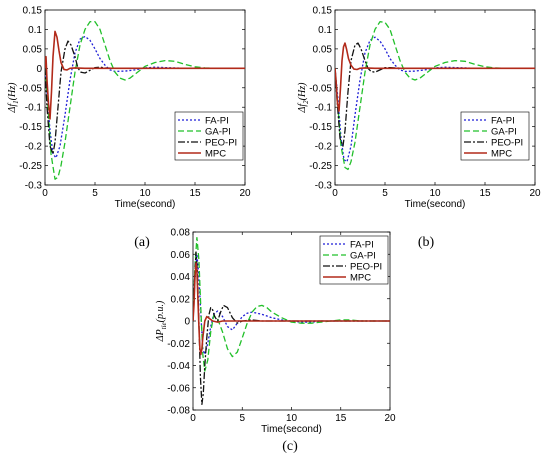 This screenshot has height=456, width=550. Describe the element at coordinates (161, 321) in the screenshot. I see `y-axis-label: ΔPtie(p.u.)` at that location.